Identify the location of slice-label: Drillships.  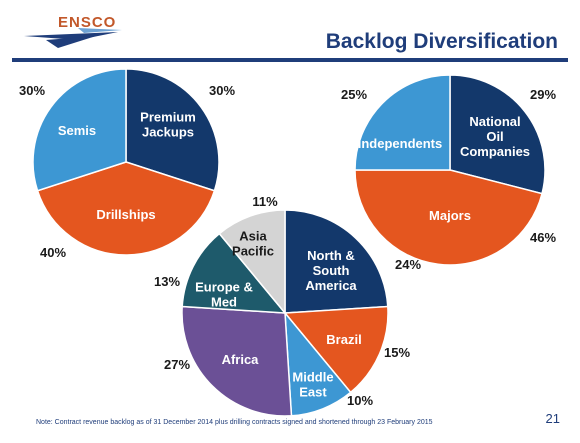
(125, 214).